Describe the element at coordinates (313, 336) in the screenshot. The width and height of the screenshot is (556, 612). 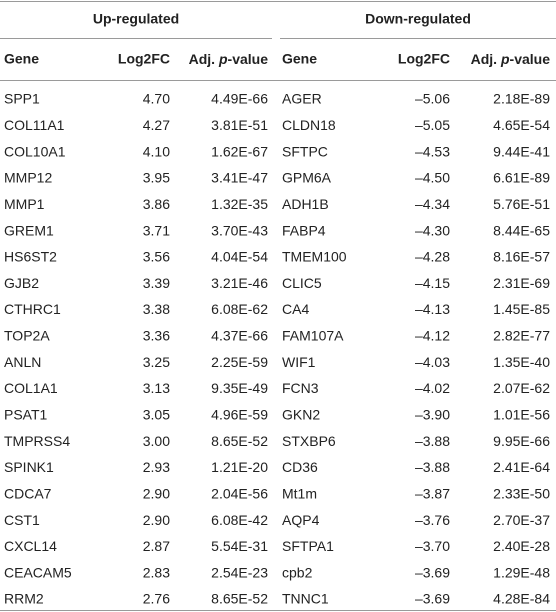
I see `cell: FAM107A` at that location.